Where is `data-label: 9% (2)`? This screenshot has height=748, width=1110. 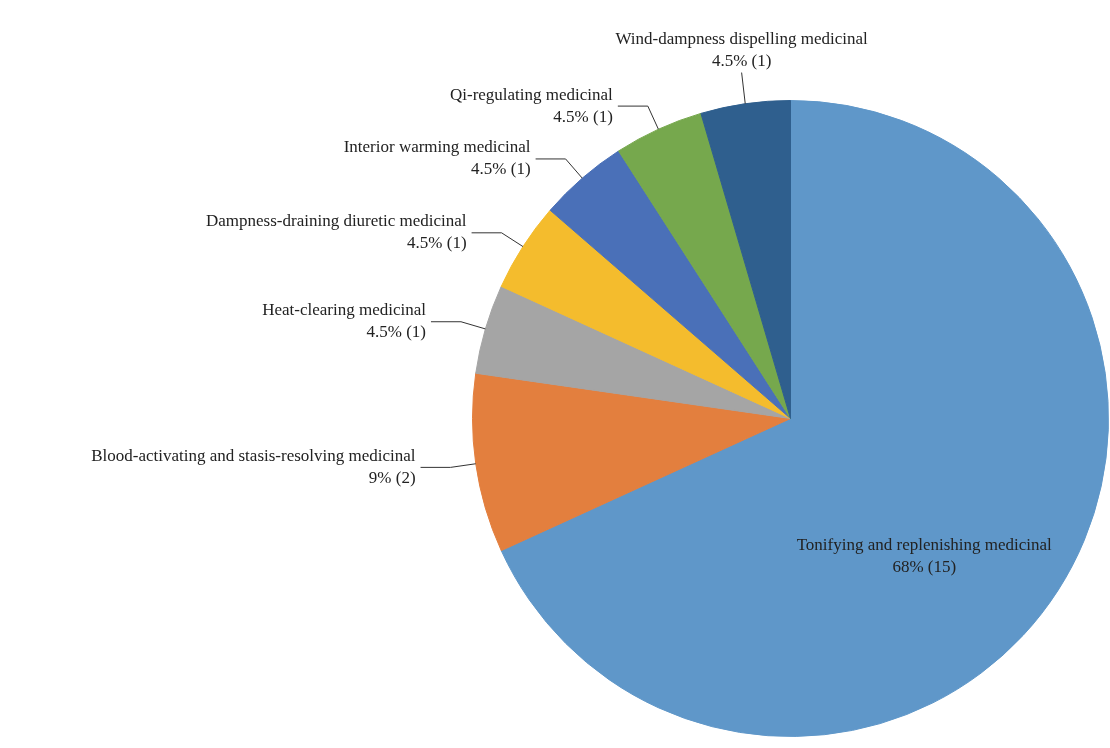 data-label: 9% (2) is located at coordinates (392, 477).